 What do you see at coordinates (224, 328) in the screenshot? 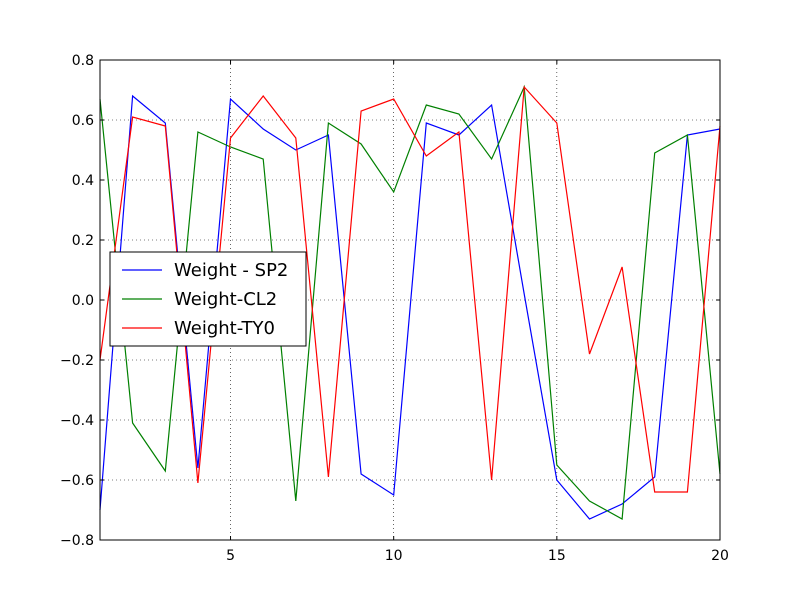
I see `legend-label: Weight-TY0` at bounding box center [224, 328].